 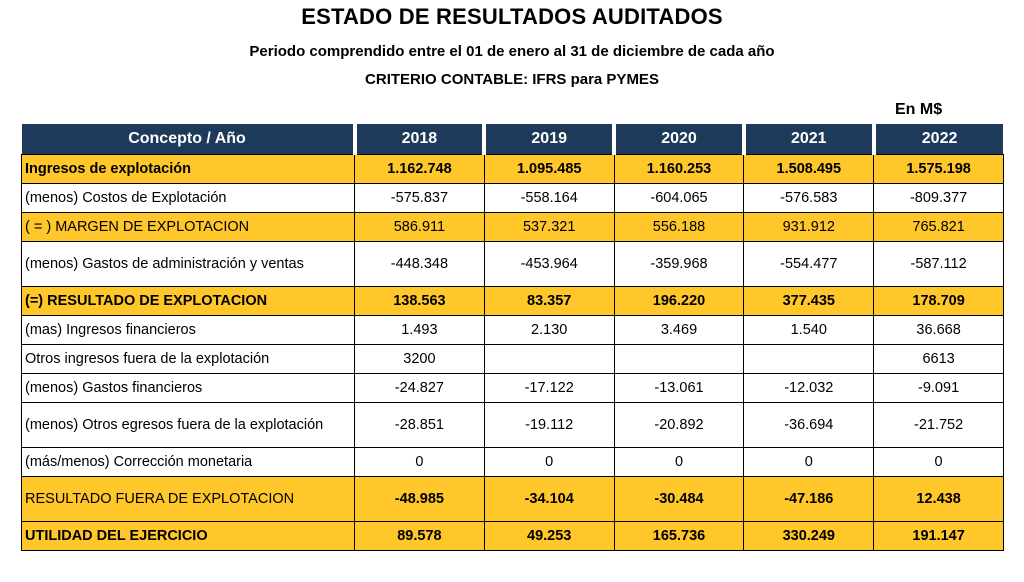 I want to click on row-value-cell: 1.095.485, so click(x=549, y=169).